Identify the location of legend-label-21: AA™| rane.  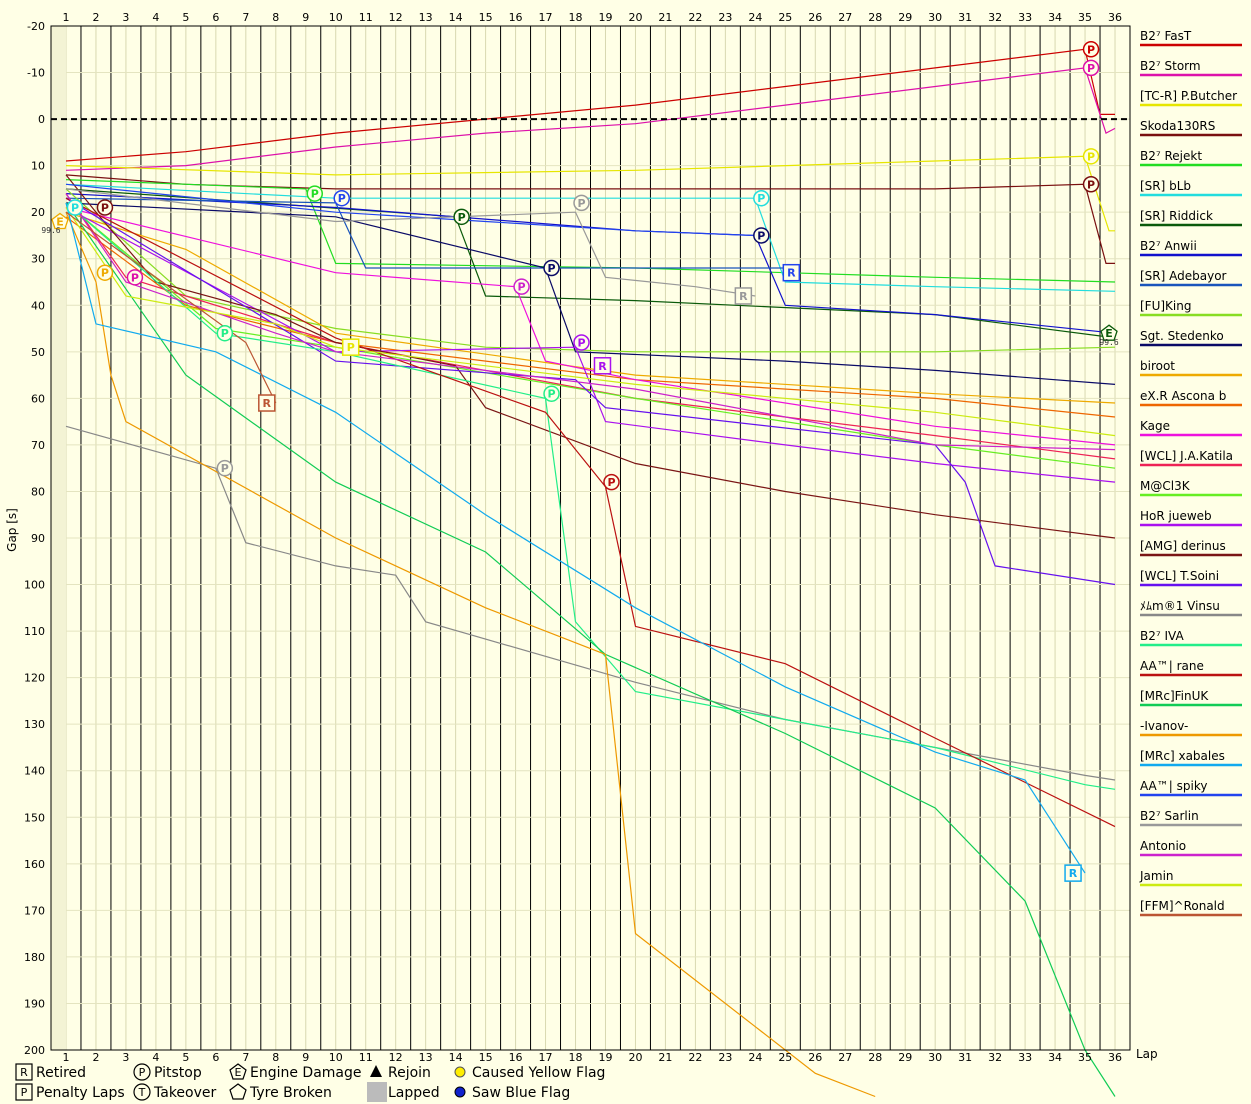
(1172, 666).